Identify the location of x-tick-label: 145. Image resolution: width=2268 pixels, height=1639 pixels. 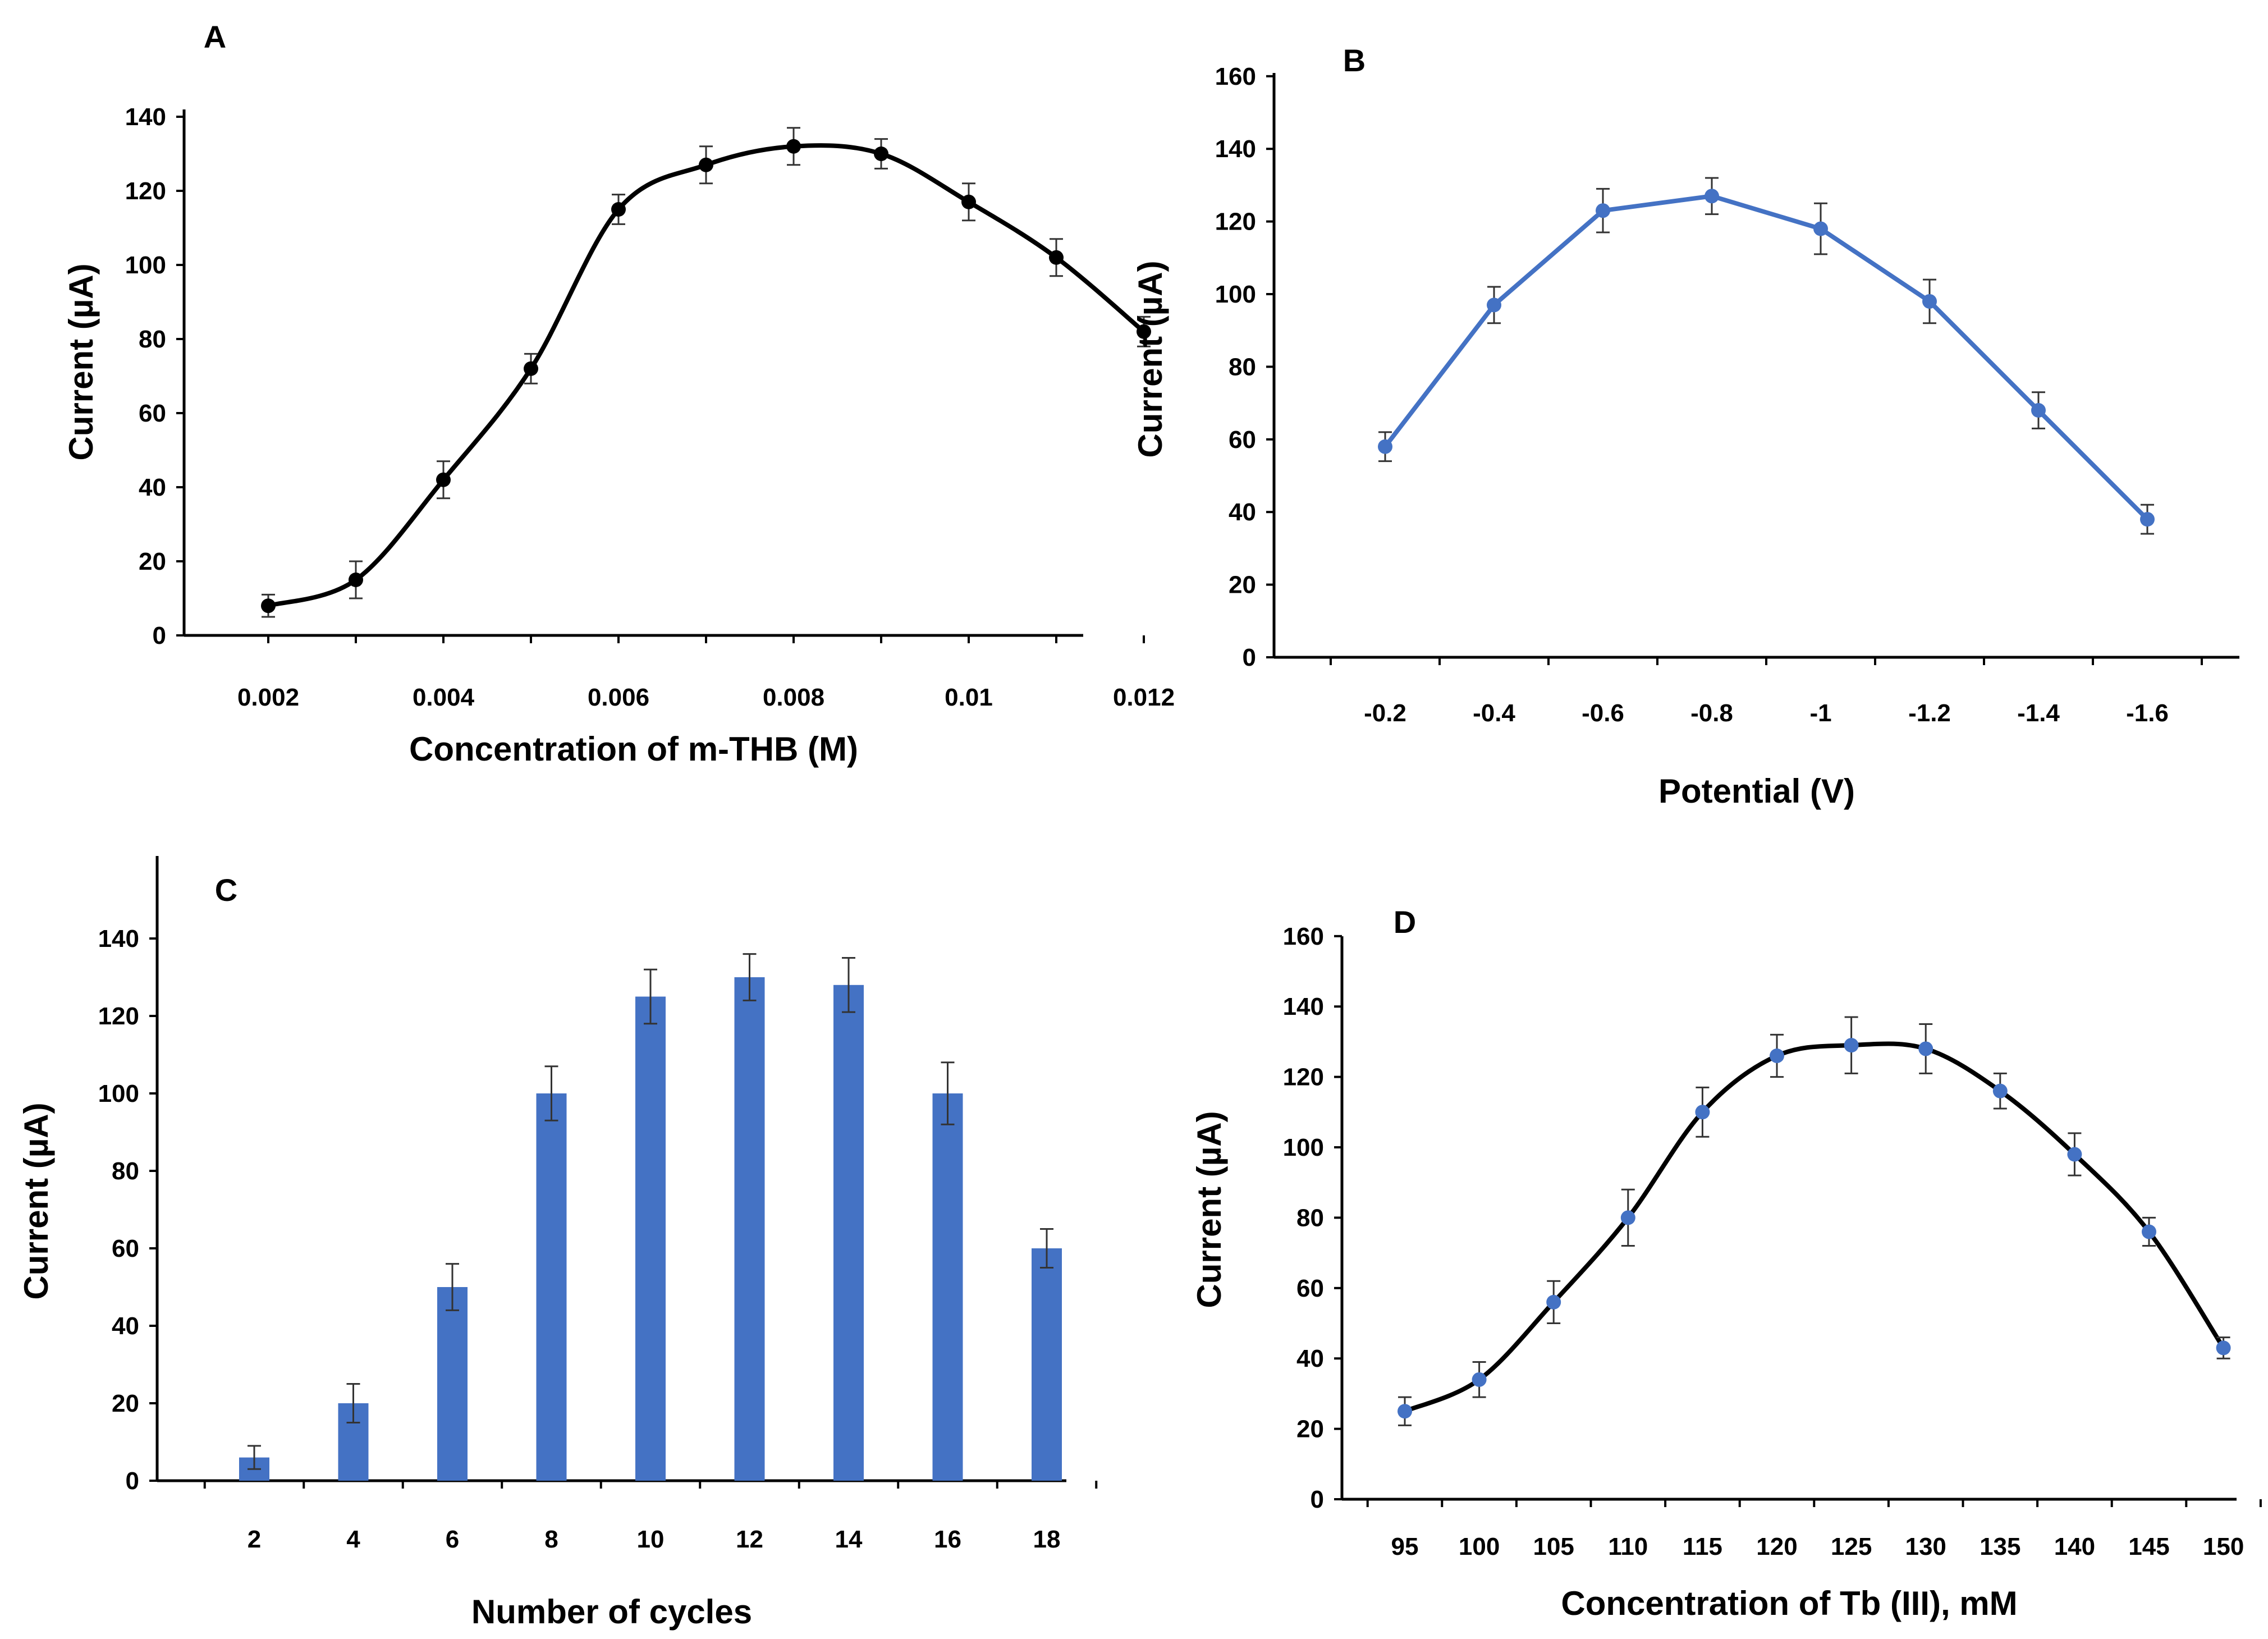
(2148, 1546).